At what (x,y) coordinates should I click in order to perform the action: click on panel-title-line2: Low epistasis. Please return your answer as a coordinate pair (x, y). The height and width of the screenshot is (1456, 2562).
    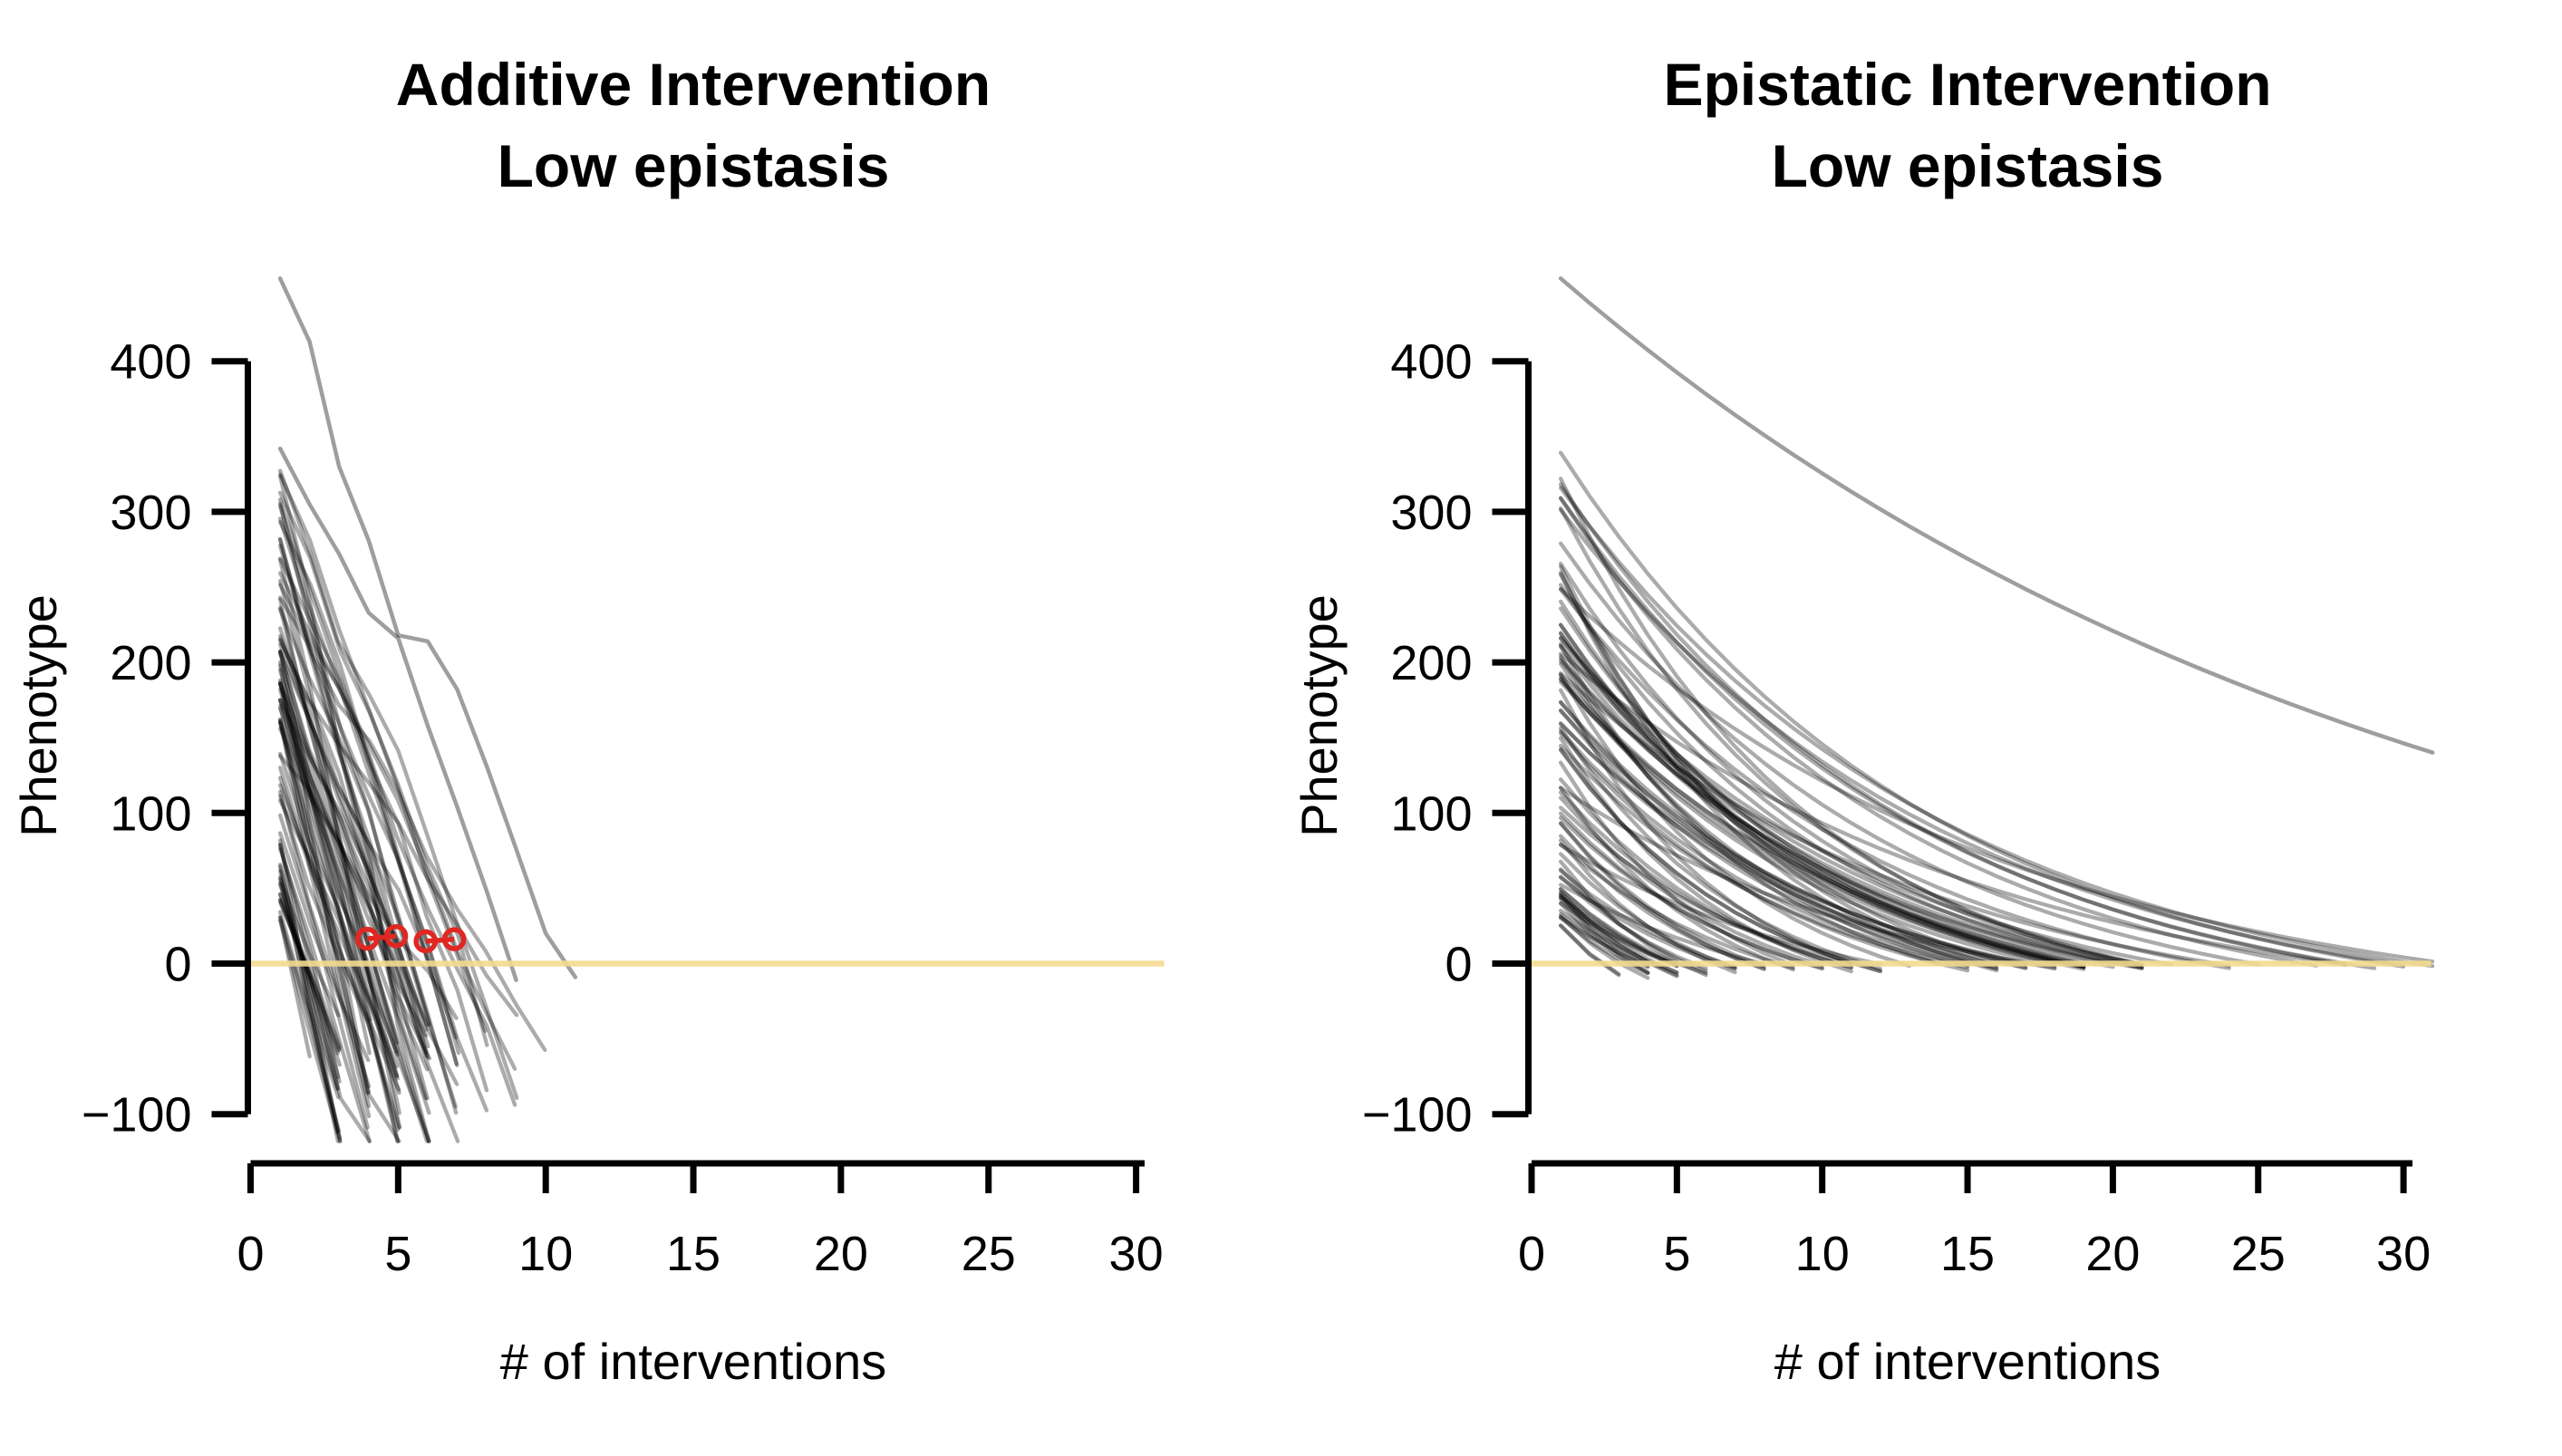
    Looking at the image, I should click on (694, 165).